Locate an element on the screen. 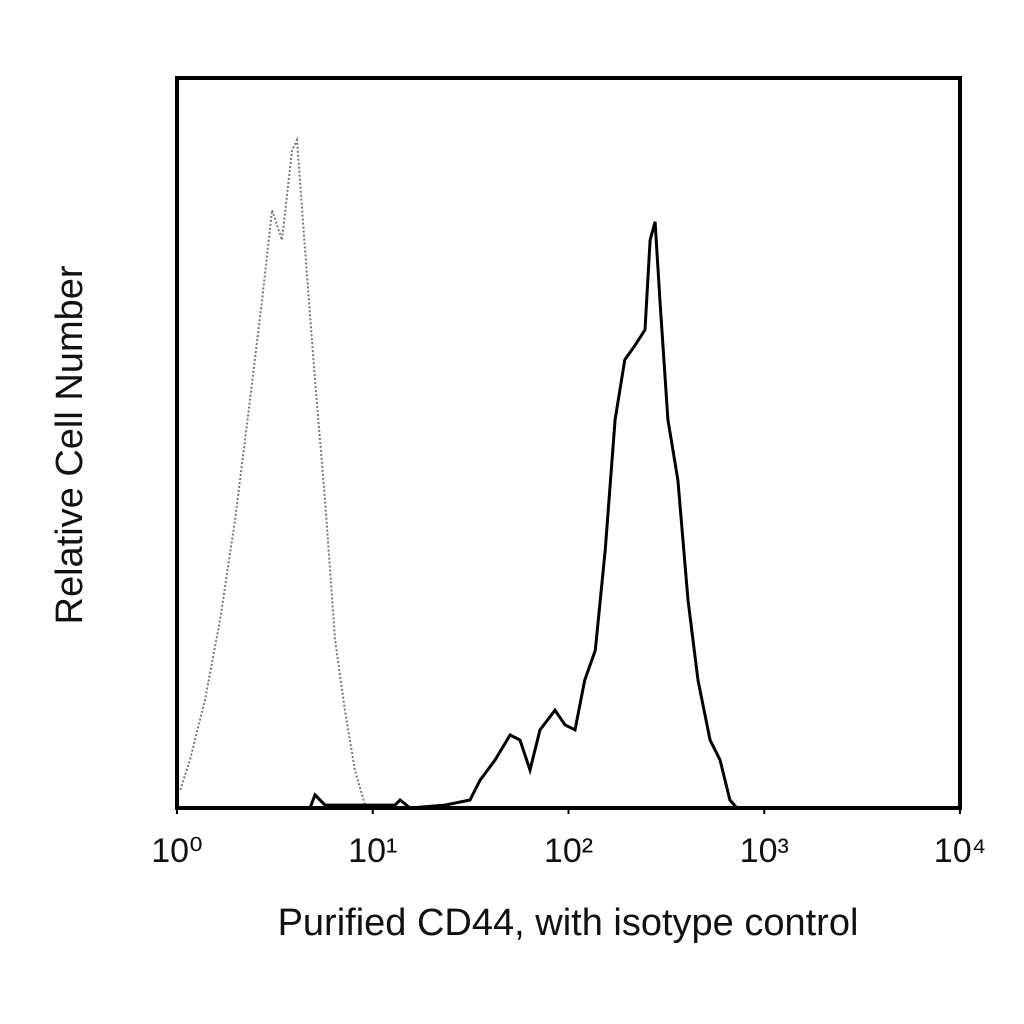 This screenshot has height=1024, width=1024. x-tick-label: 10² is located at coordinates (568, 851).